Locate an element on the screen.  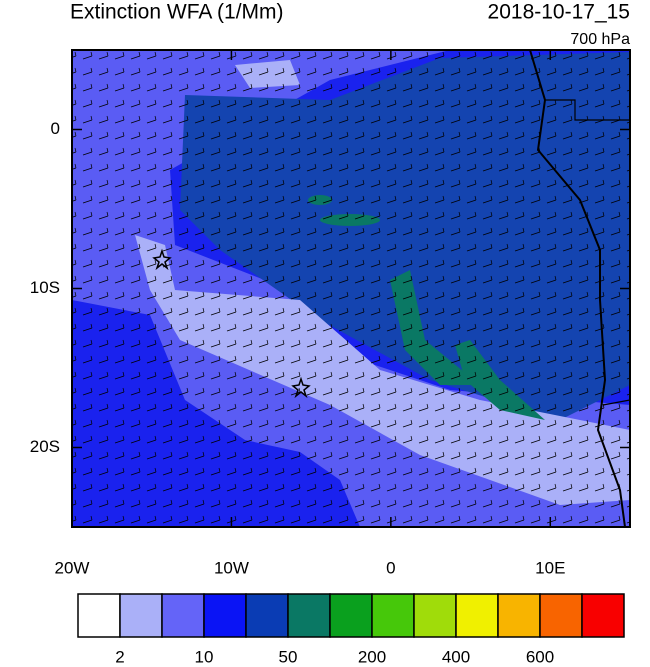
colorbar-label: 2 is located at coordinates (119, 656).